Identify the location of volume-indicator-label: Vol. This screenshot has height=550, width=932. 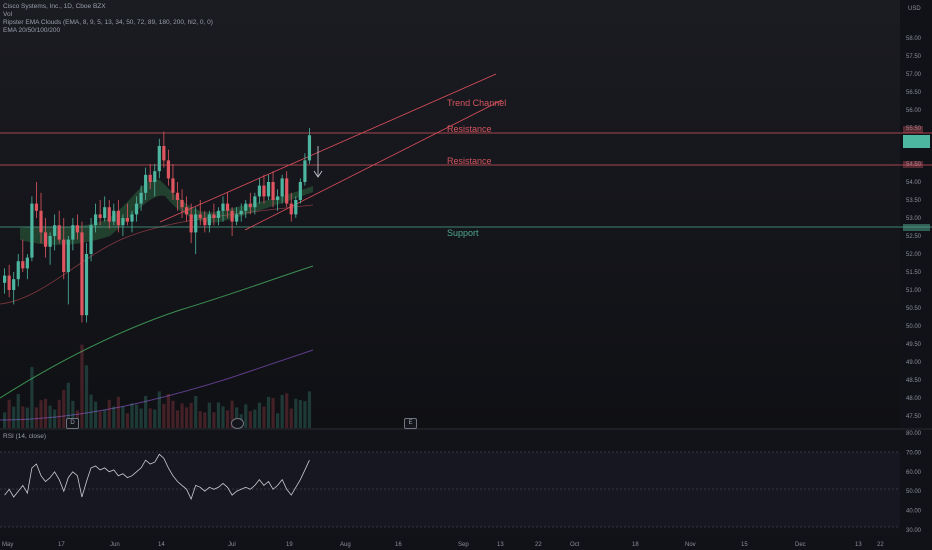
(8, 14).